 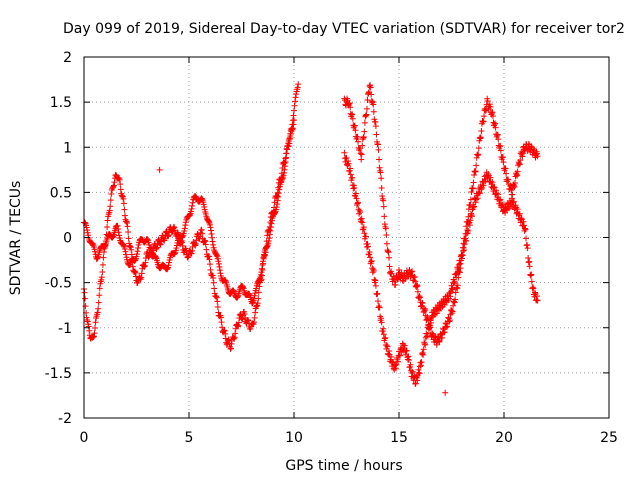 What do you see at coordinates (67, 148) in the screenshot?
I see `y-tick-label: 1` at bounding box center [67, 148].